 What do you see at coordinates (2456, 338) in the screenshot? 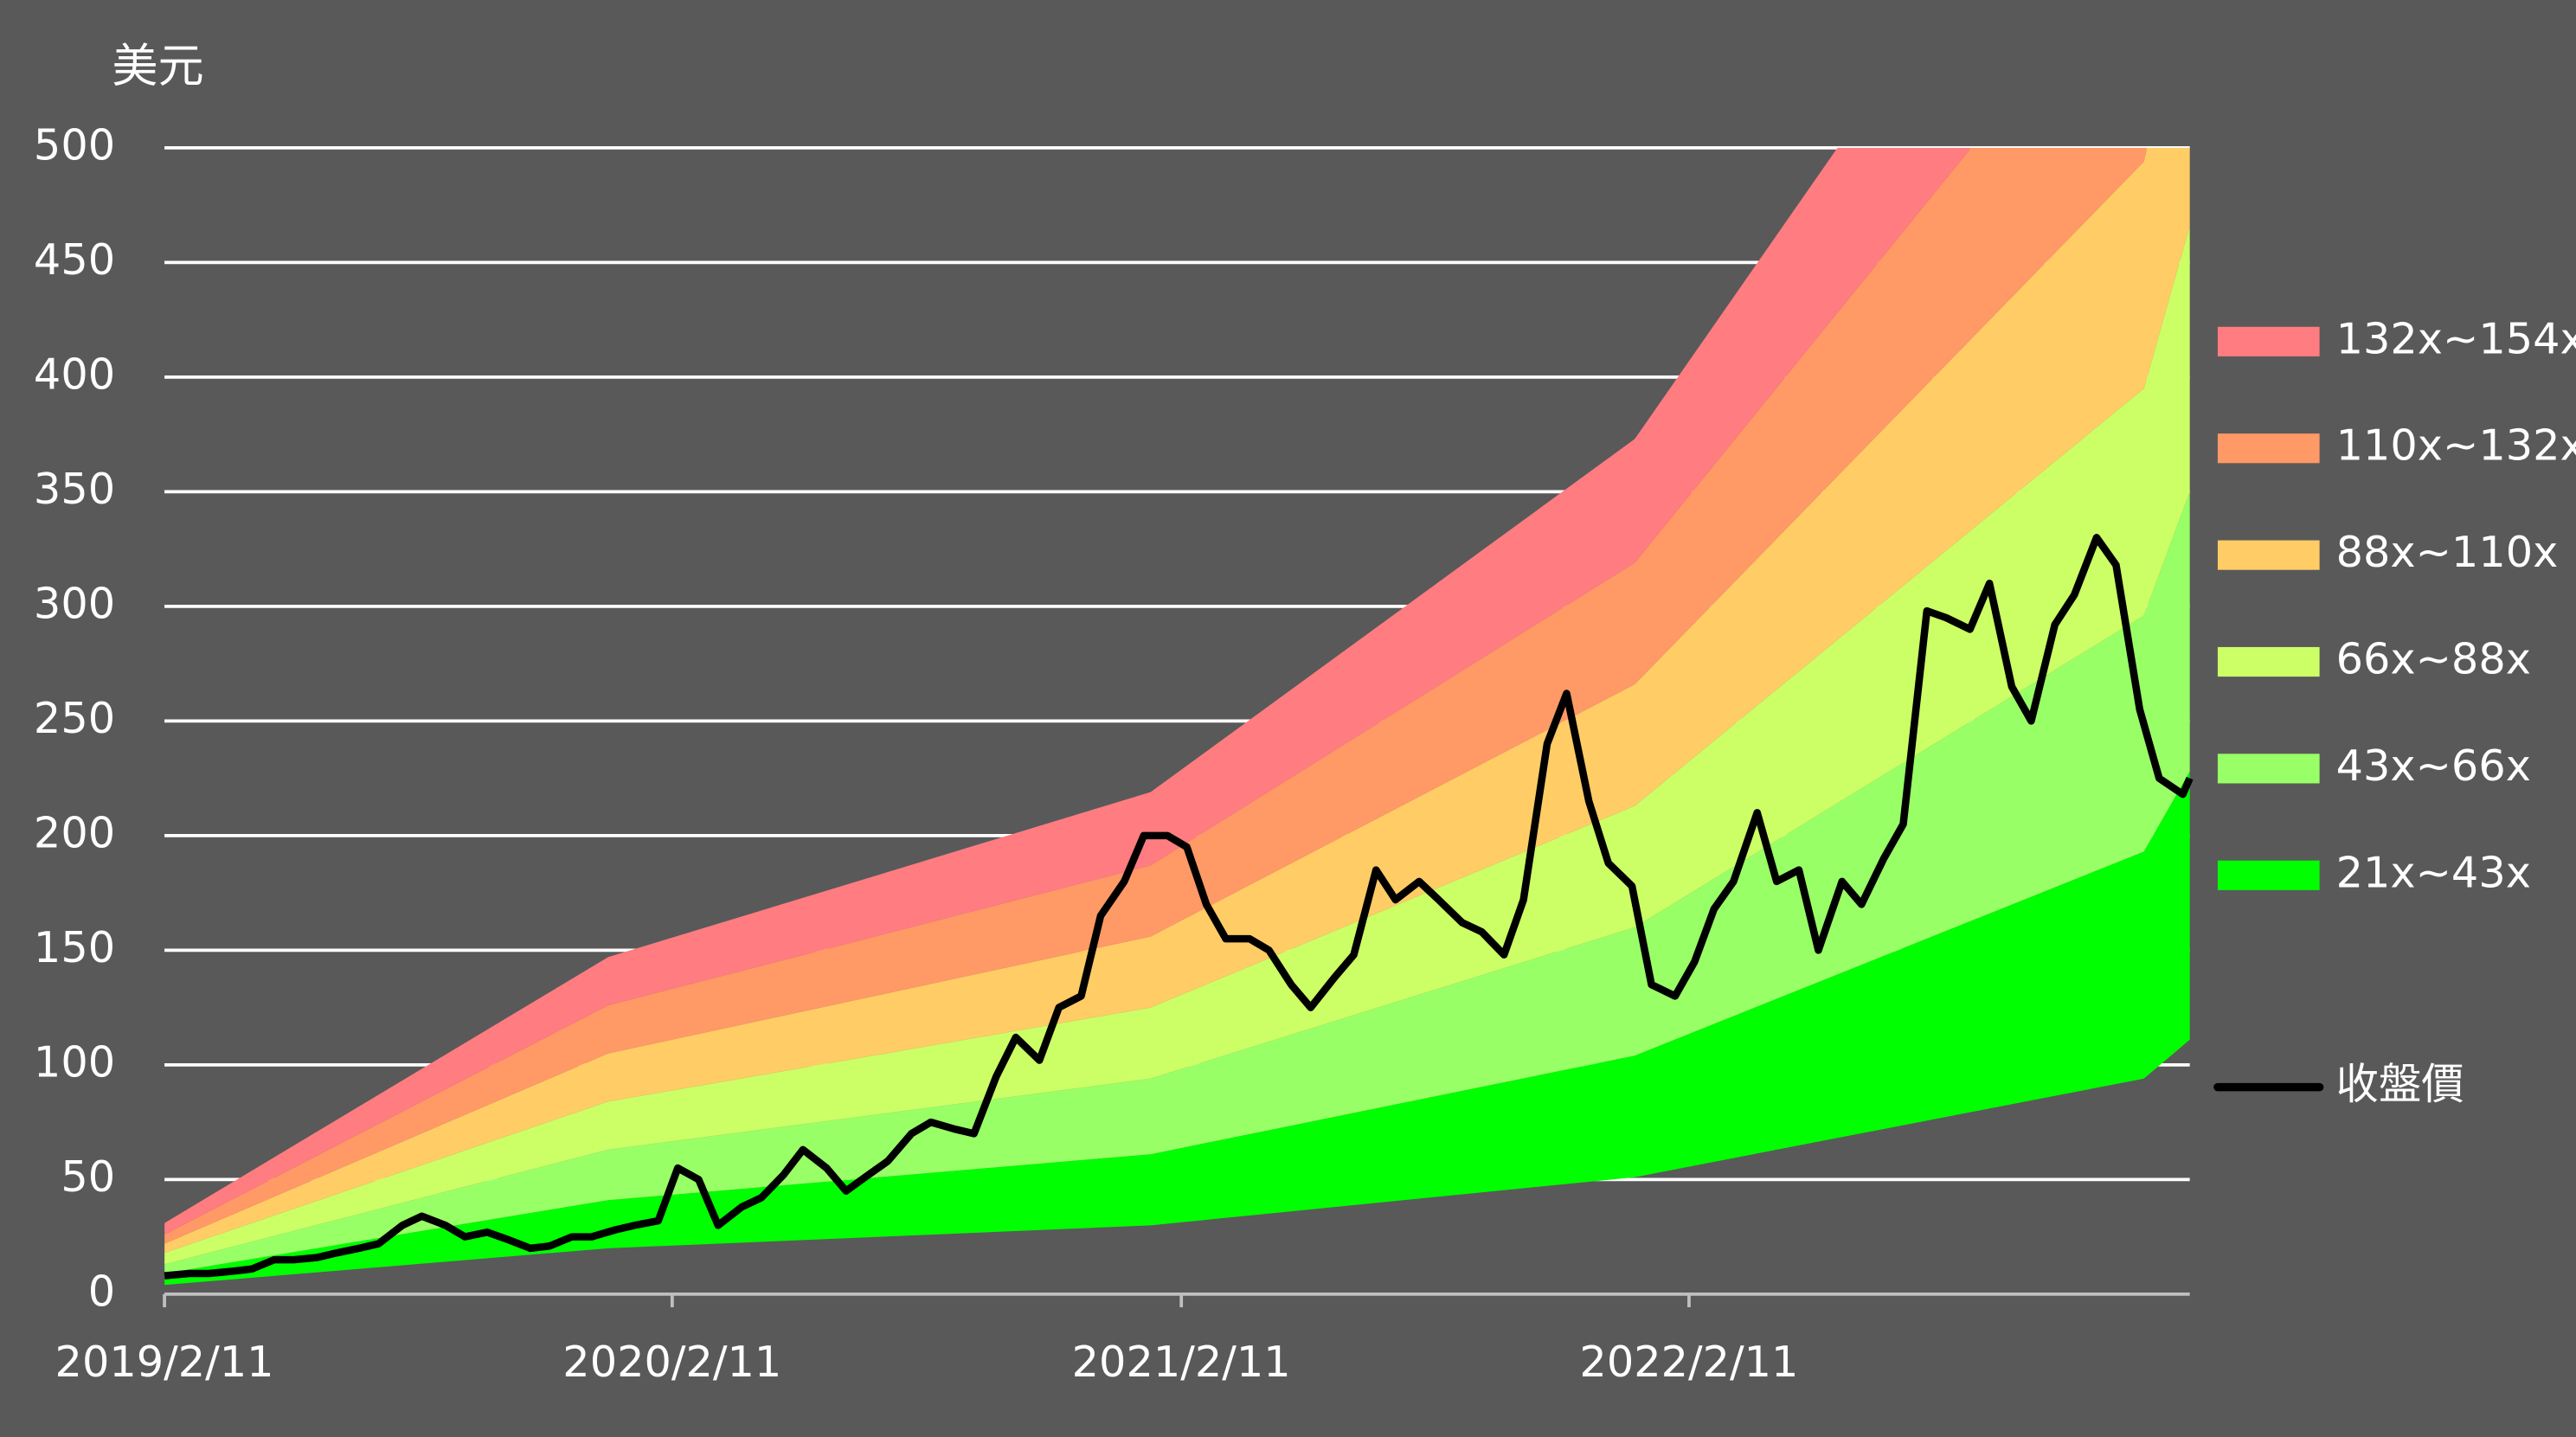
I see `legend-label: 132x~154x` at bounding box center [2456, 338].